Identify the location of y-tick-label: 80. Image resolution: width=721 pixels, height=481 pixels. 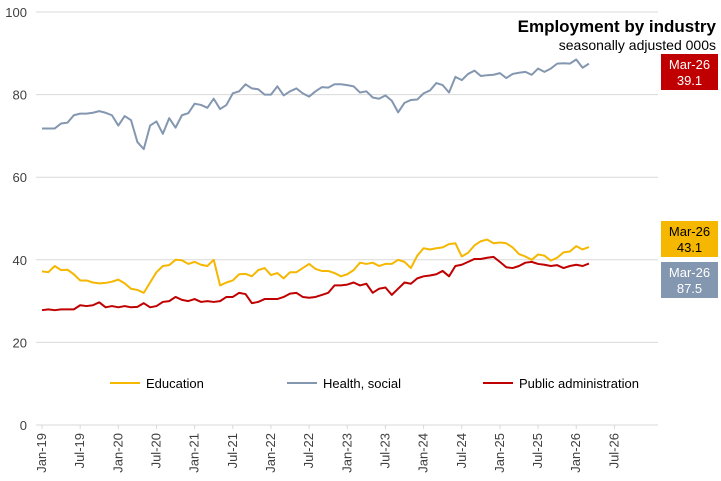
(20, 95).